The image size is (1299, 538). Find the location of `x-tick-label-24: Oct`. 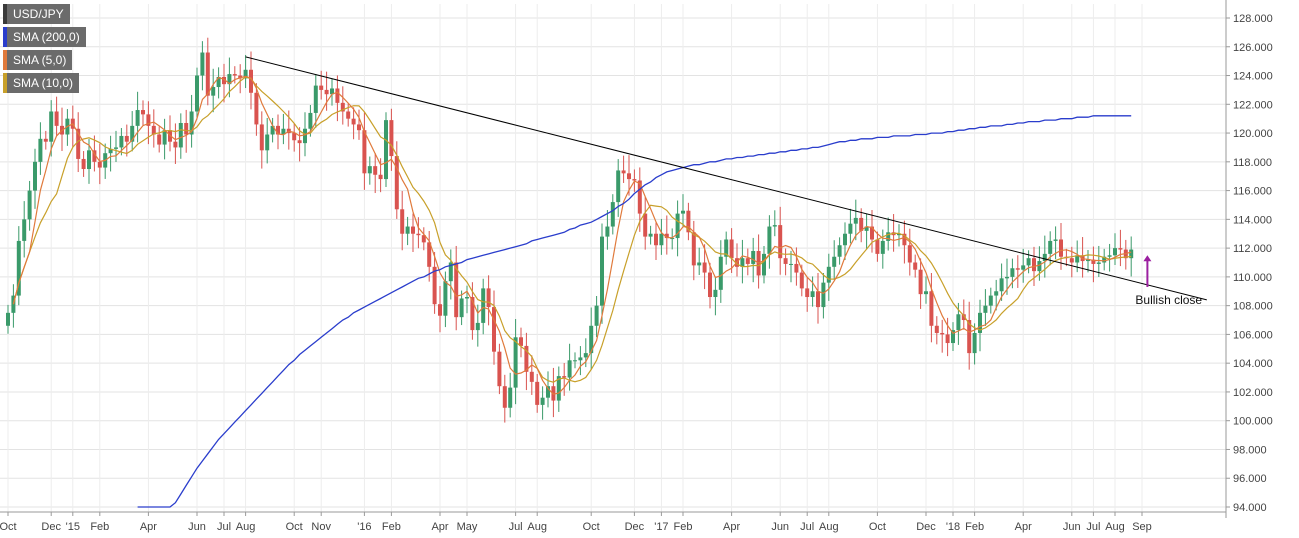

x-tick-label-24: Oct is located at coordinates (877, 527).